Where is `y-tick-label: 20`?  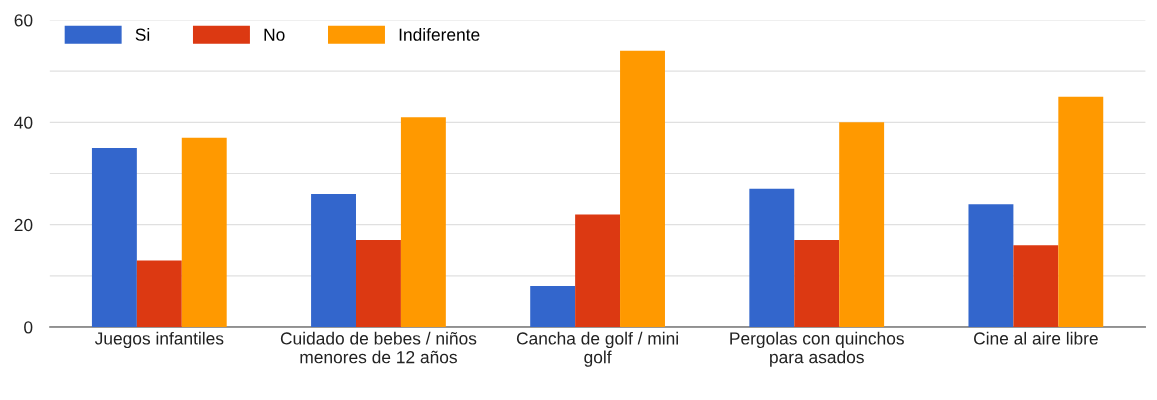
y-tick-label: 20 is located at coordinates (23, 225).